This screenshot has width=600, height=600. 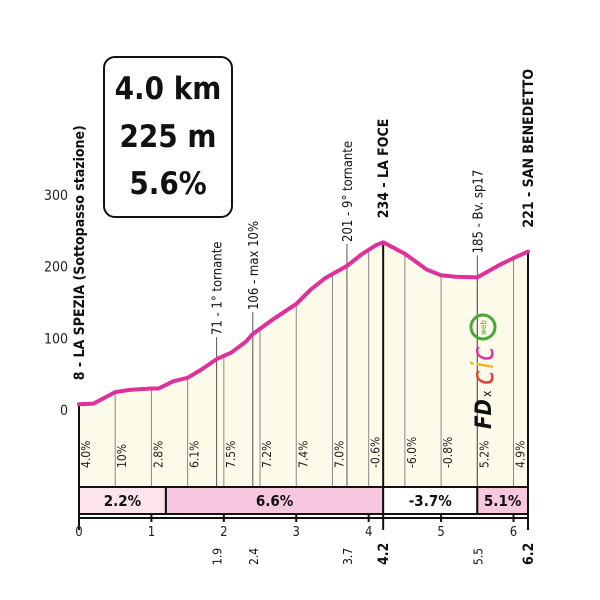 What do you see at coordinates (168, 183) in the screenshot?
I see `climb-average-gradient: 5.6%` at bounding box center [168, 183].